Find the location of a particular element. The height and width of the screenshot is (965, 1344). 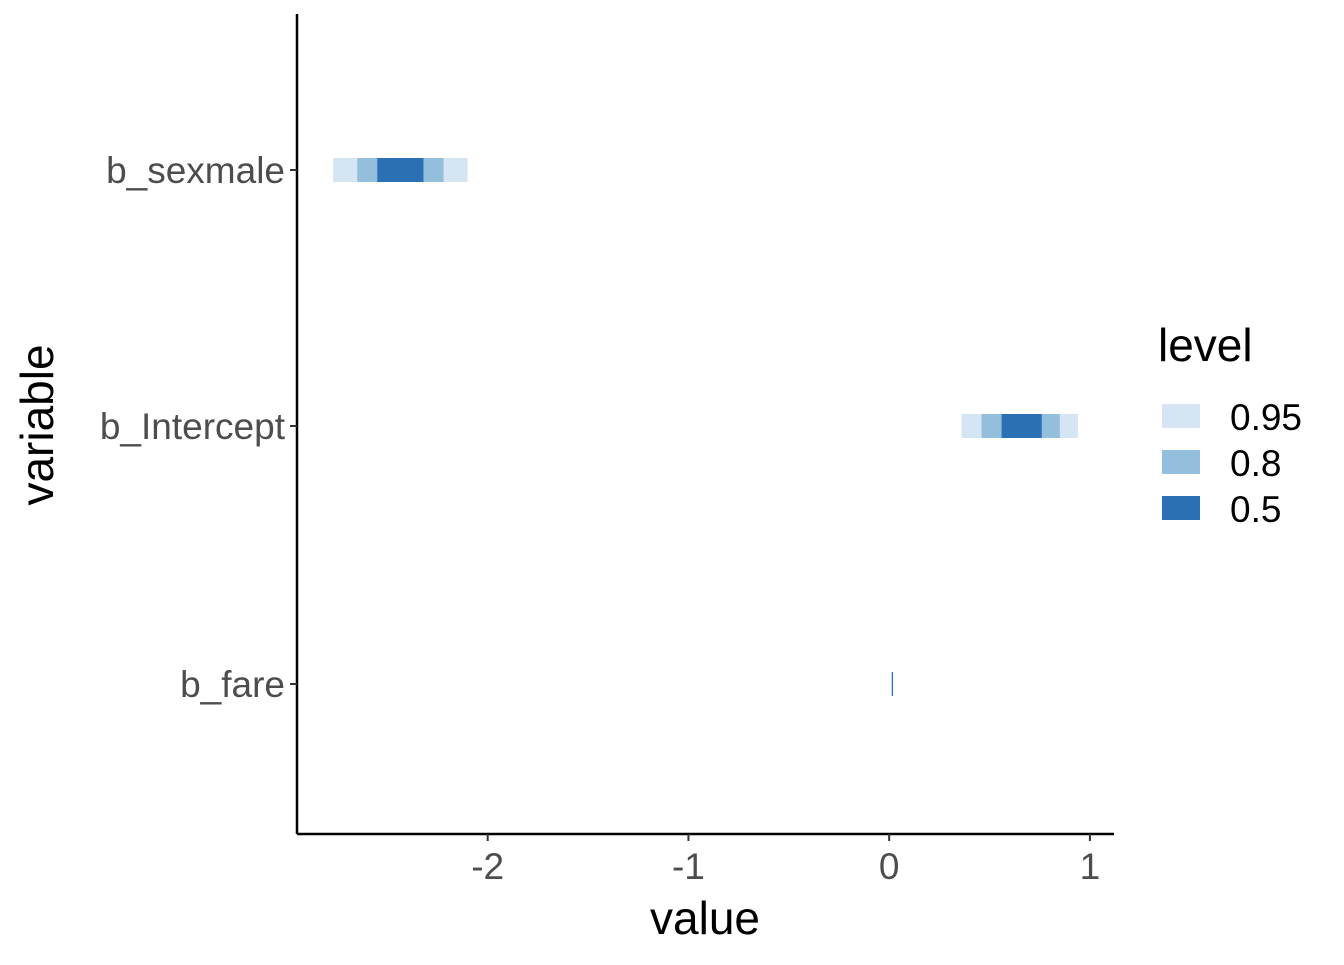

y-tick-label: b_fare is located at coordinates (232, 684).